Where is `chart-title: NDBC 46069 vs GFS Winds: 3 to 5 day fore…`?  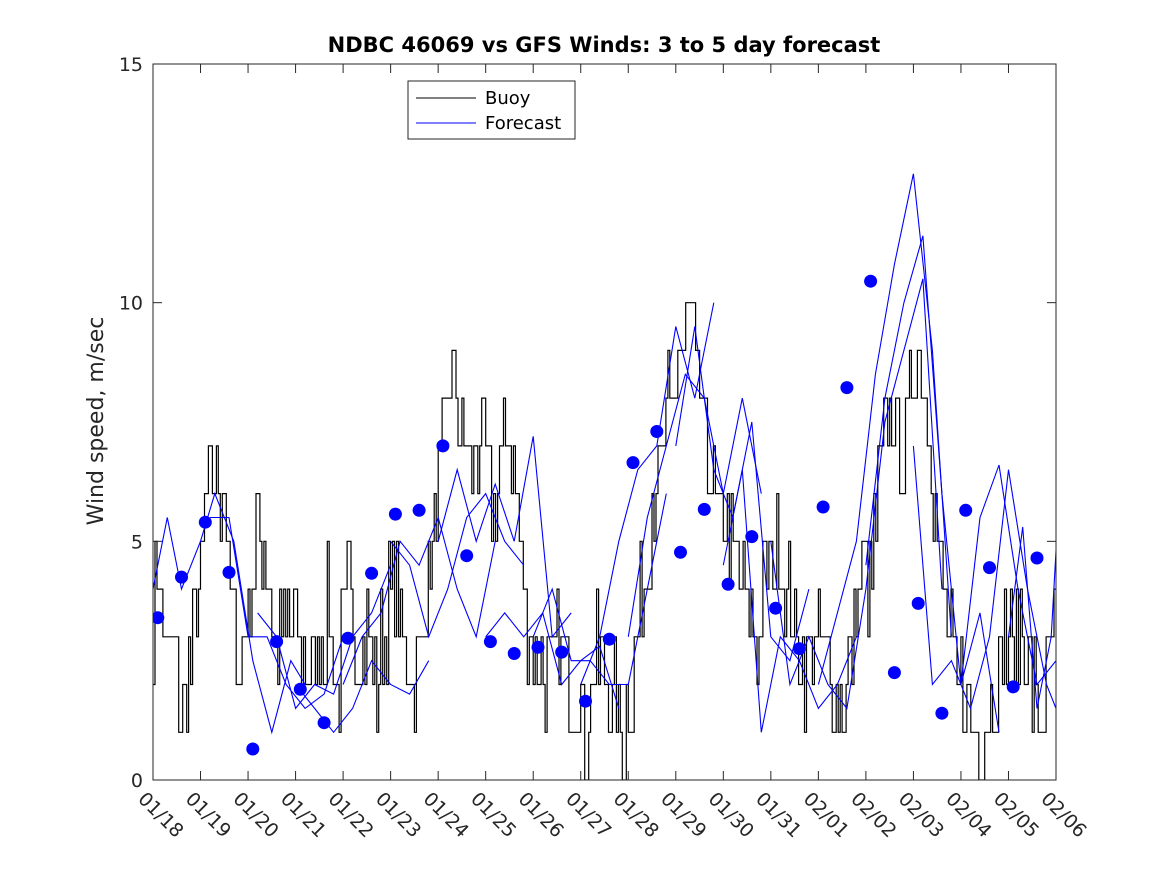 chart-title: NDBC 46069 vs GFS Winds: 3 to 5 day fore… is located at coordinates (604, 45).